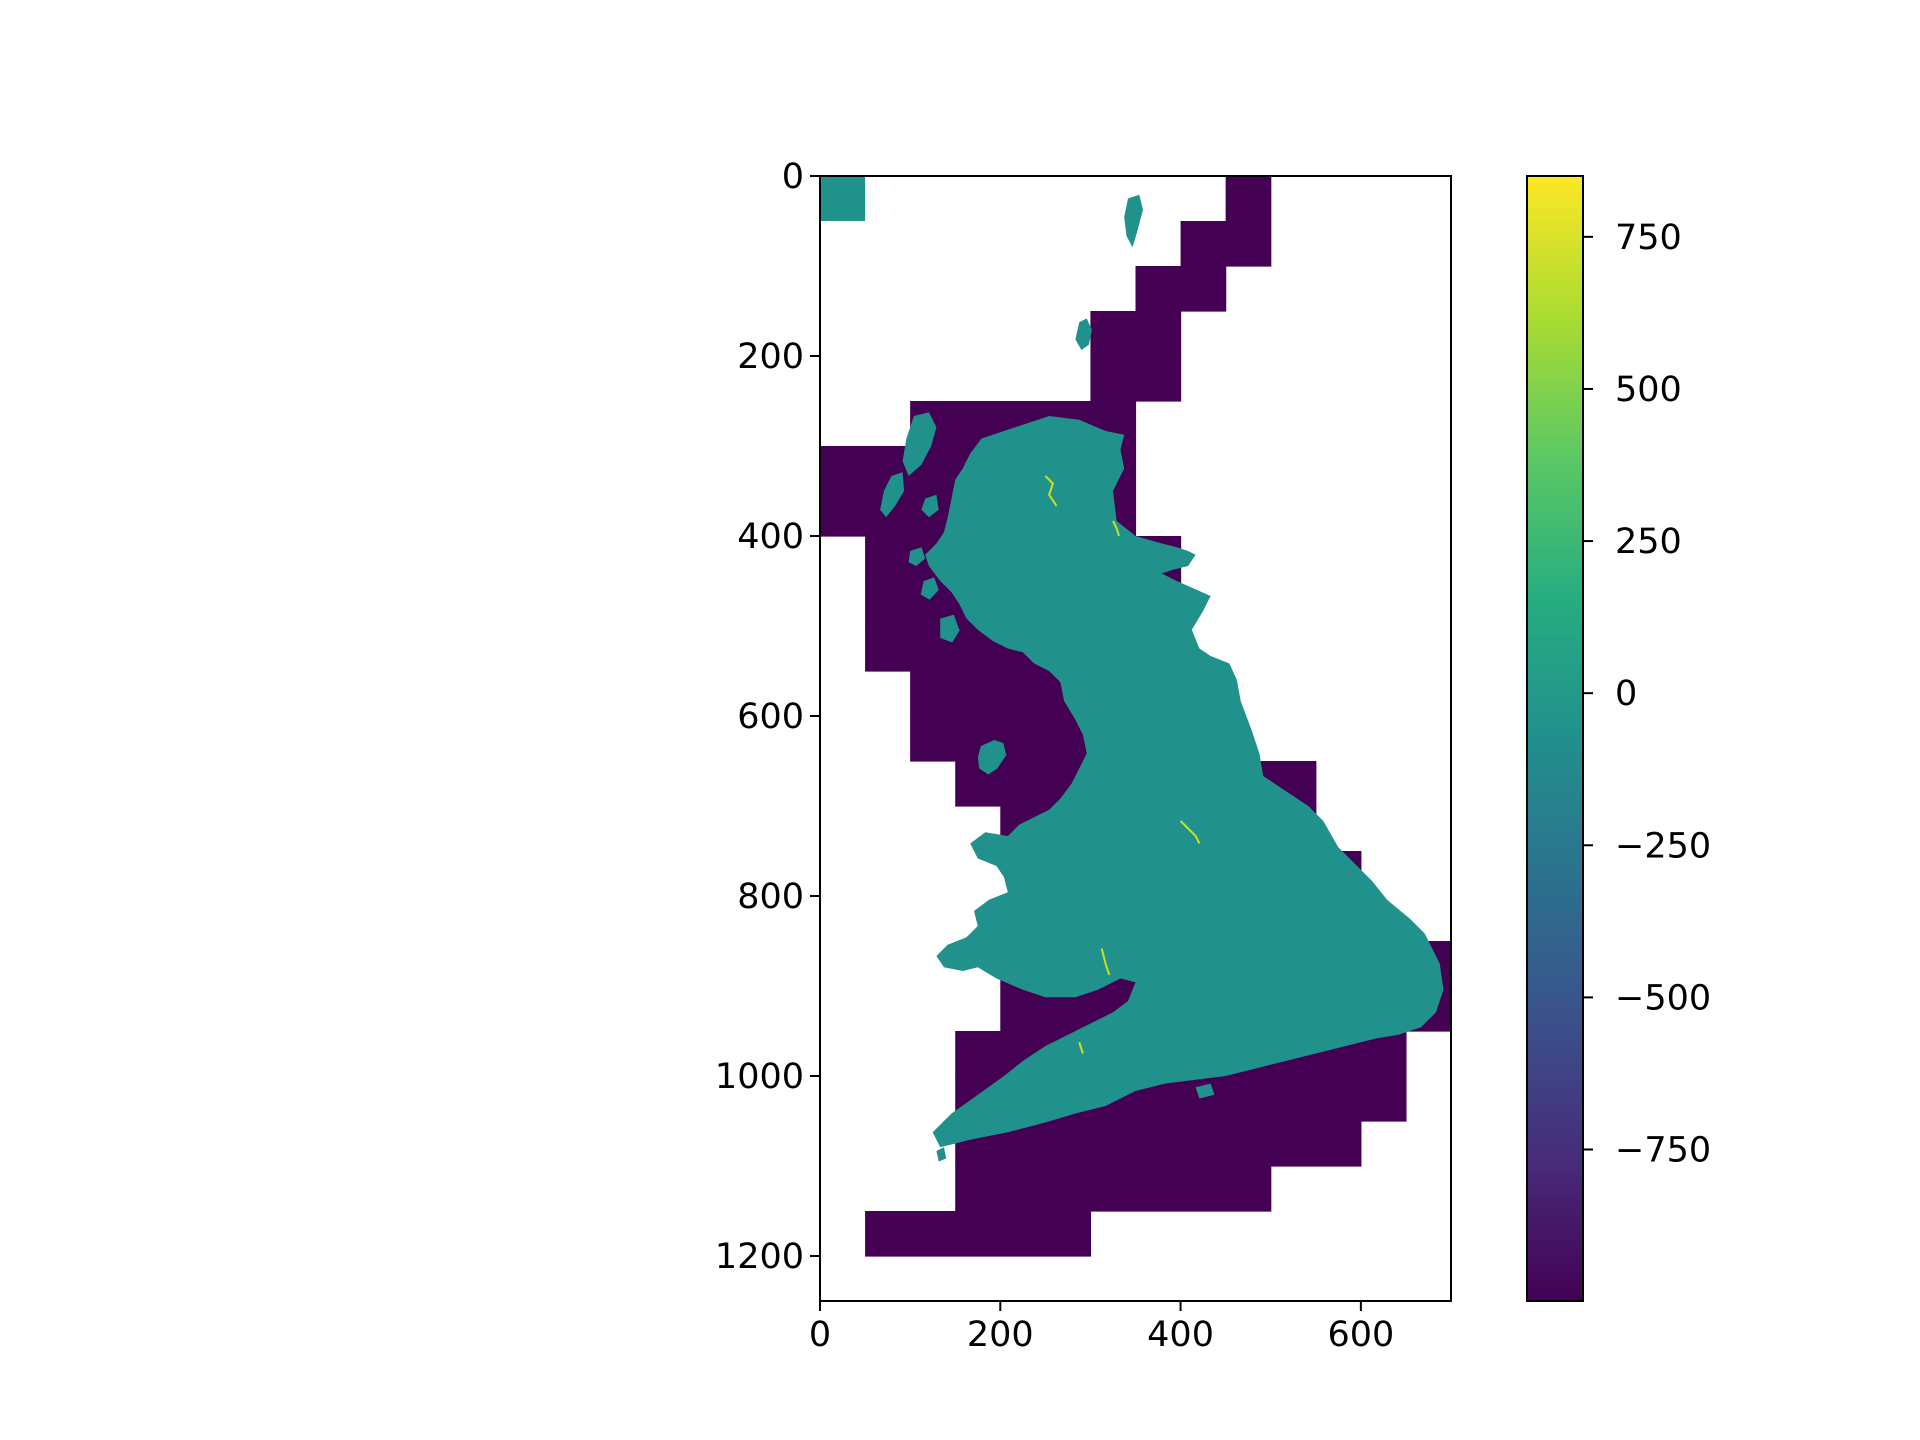 The image size is (1920, 1440). What do you see at coordinates (1101, 1328) in the screenshot?
I see `x-axis: 0 200 400 600` at bounding box center [1101, 1328].